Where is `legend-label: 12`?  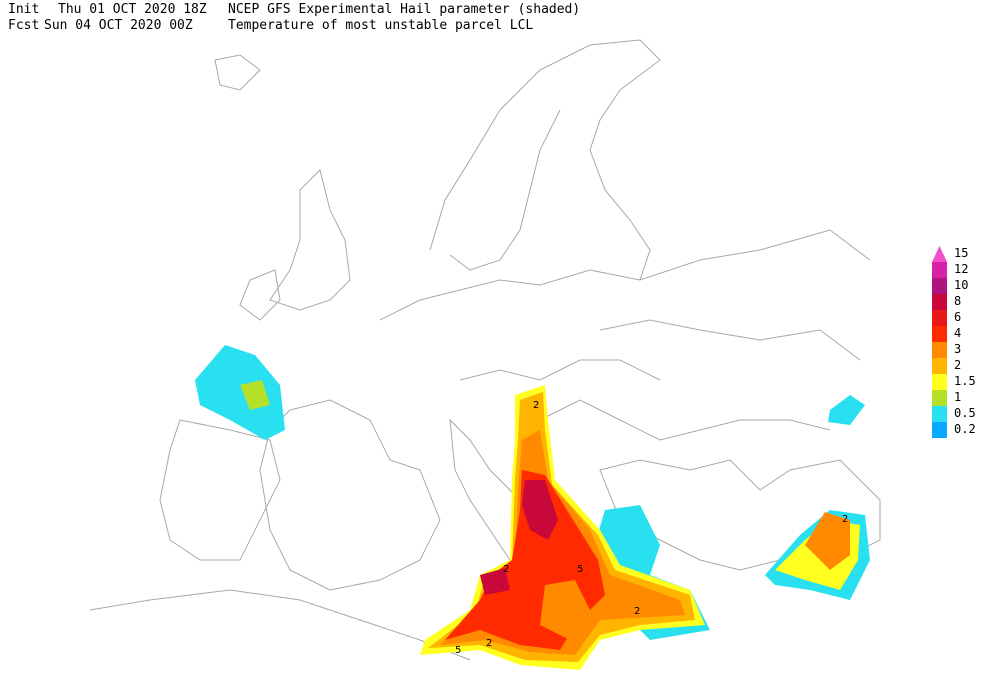 legend-label: 12 is located at coordinates (961, 269).